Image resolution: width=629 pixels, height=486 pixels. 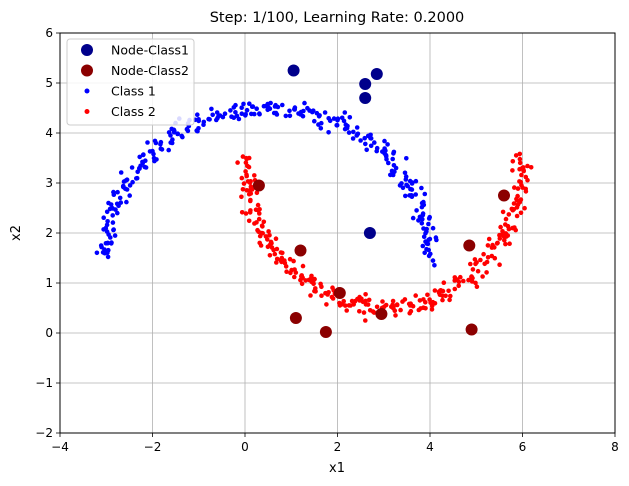 I want to click on legend-node-class1-marker, so click(x=87, y=50).